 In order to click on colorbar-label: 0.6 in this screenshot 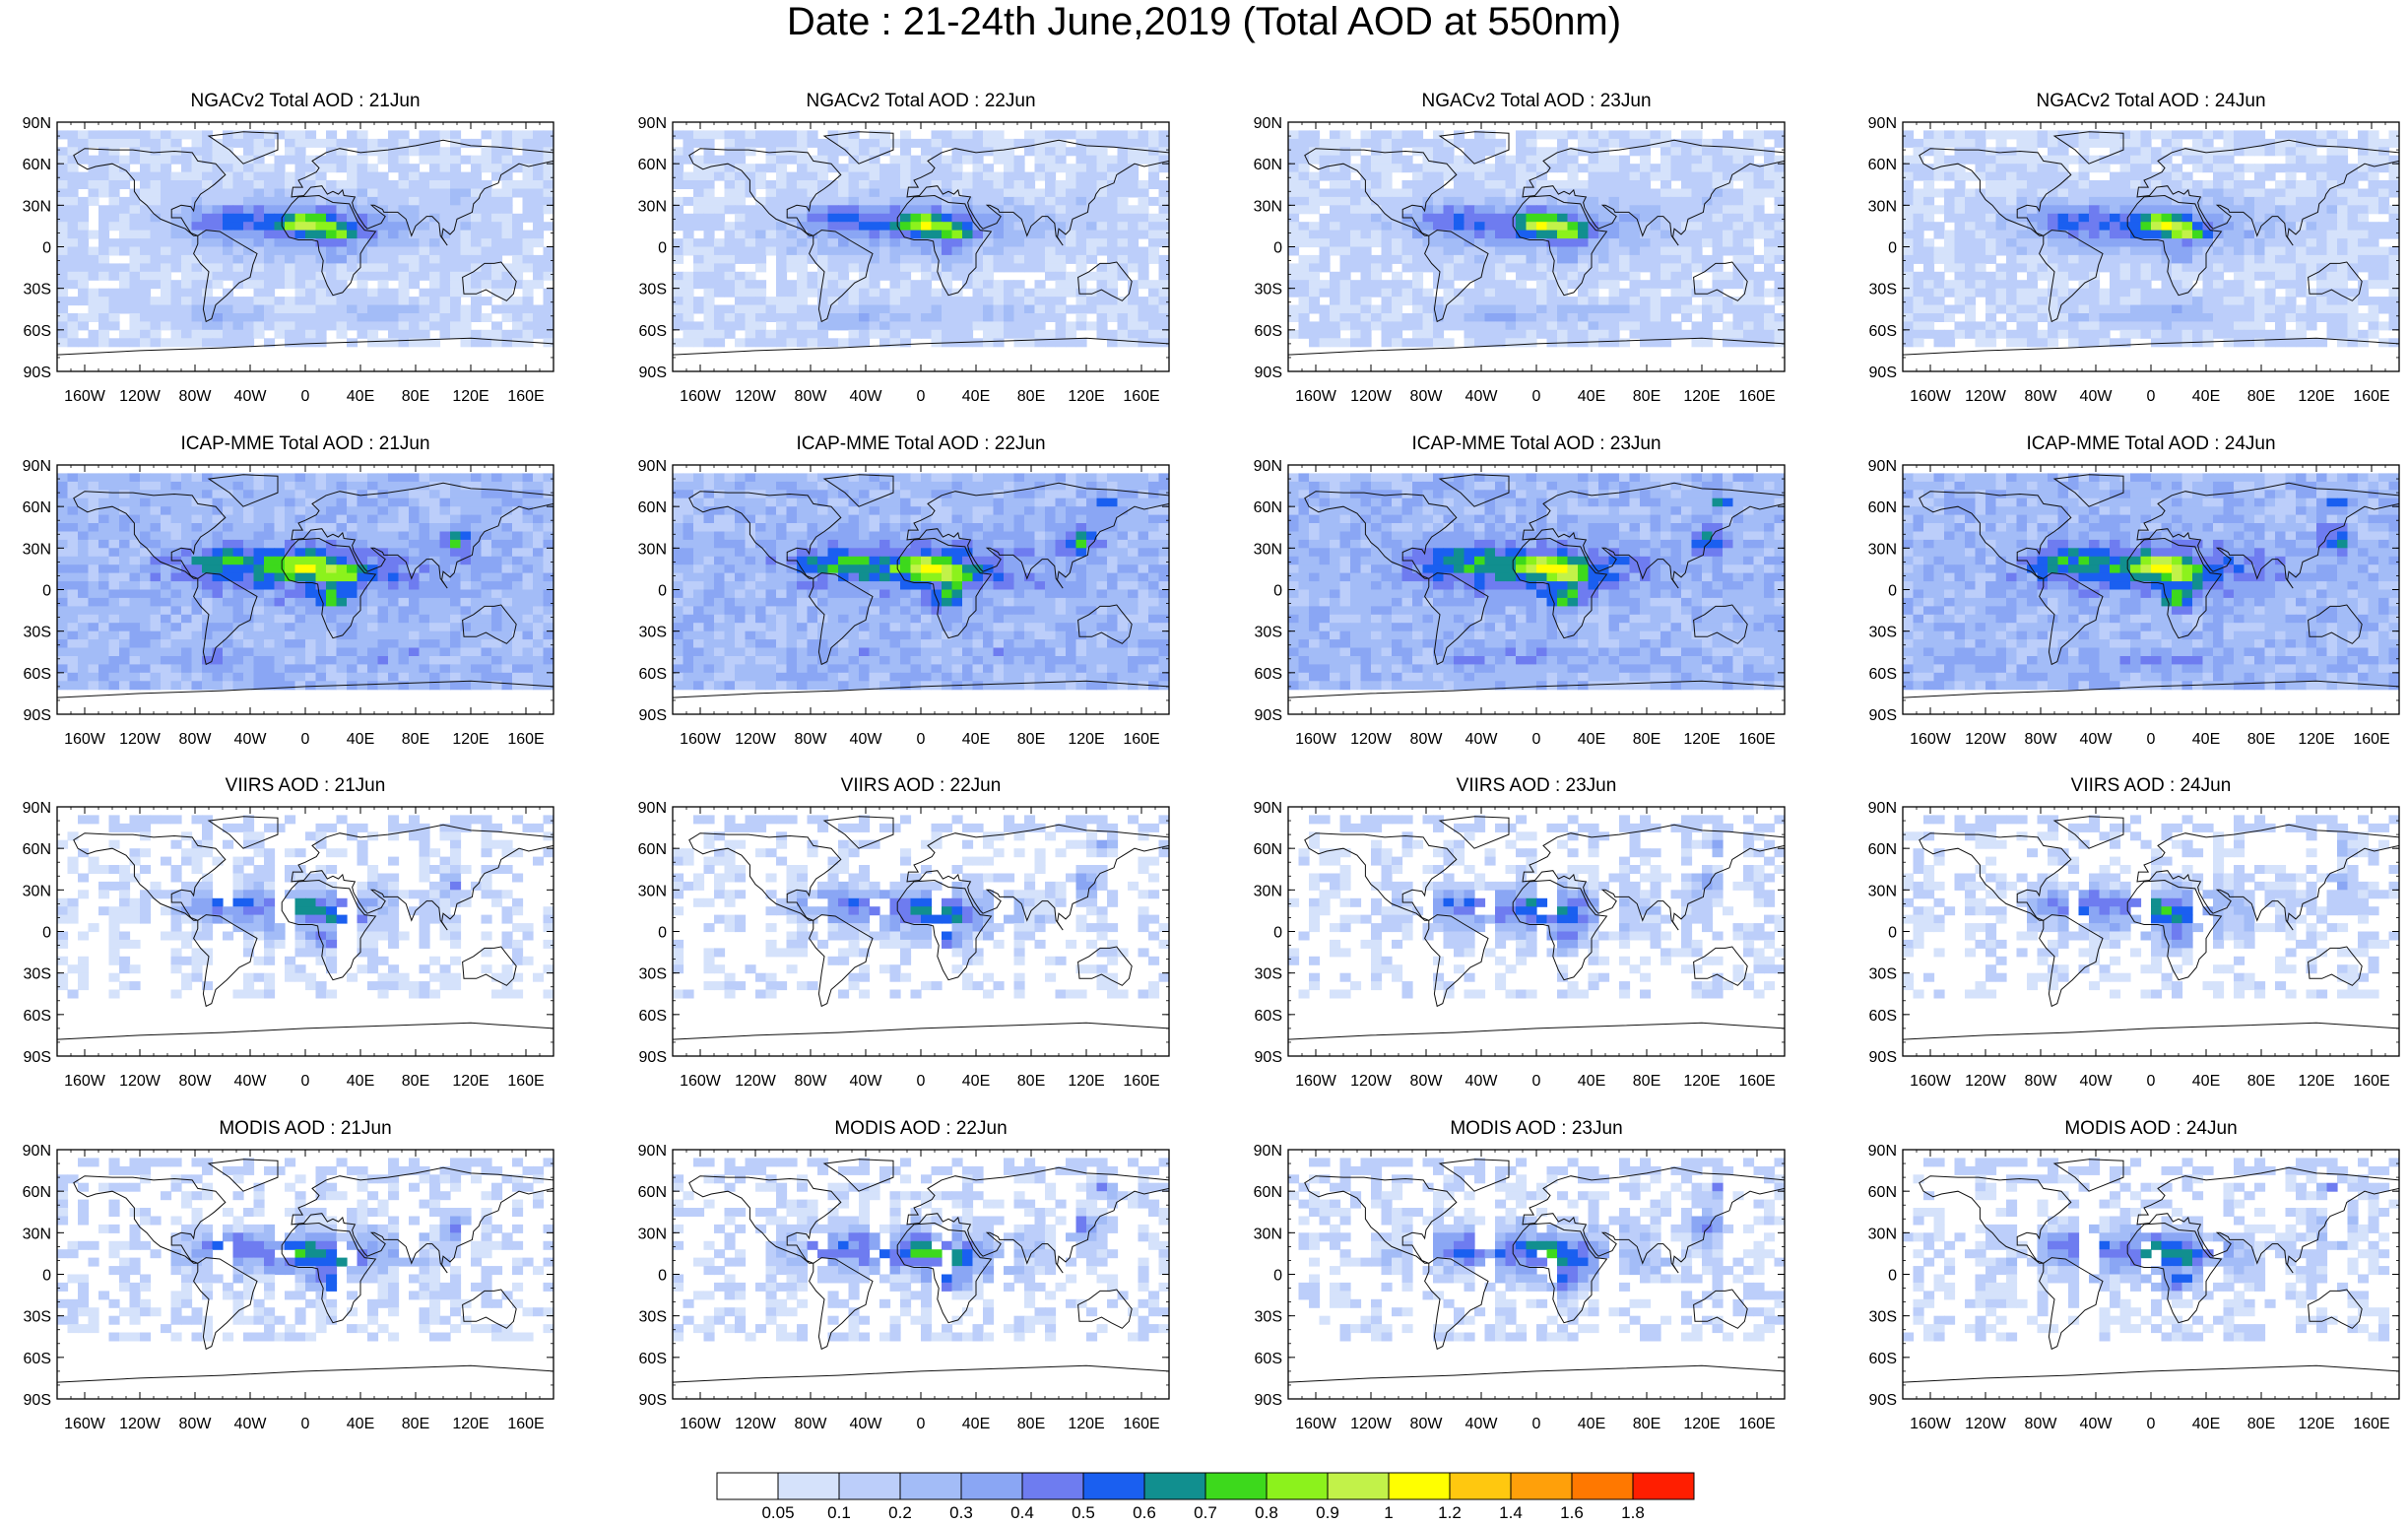, I will do `click(1144, 1512)`.